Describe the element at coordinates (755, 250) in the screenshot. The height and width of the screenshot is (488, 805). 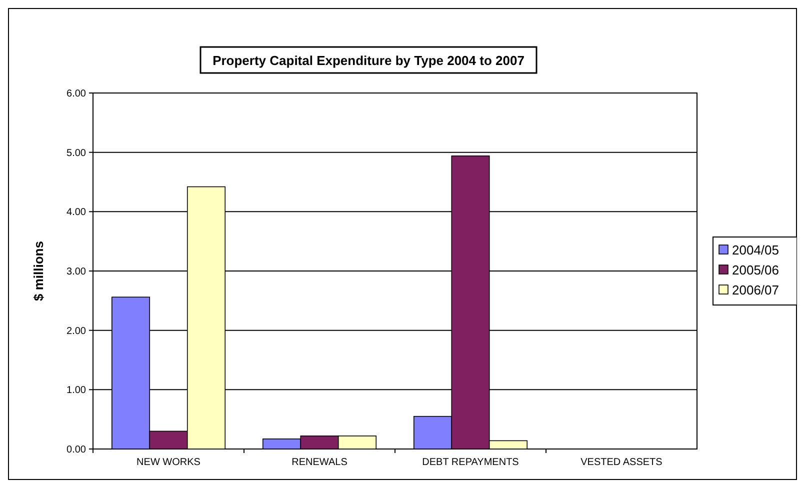
I see `legend-label: 2004/05` at that location.